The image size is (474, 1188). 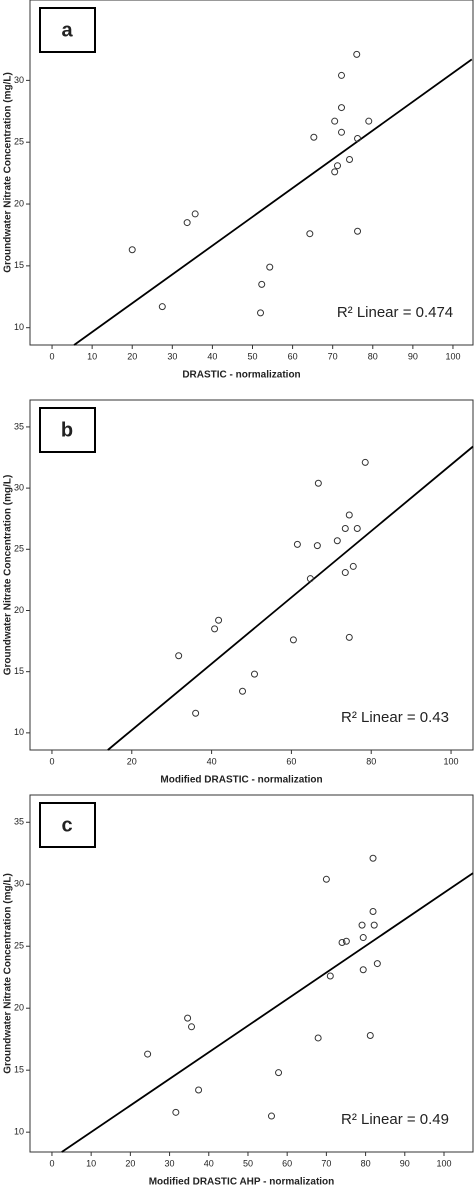 I want to click on panel-label: a, so click(x=67, y=30).